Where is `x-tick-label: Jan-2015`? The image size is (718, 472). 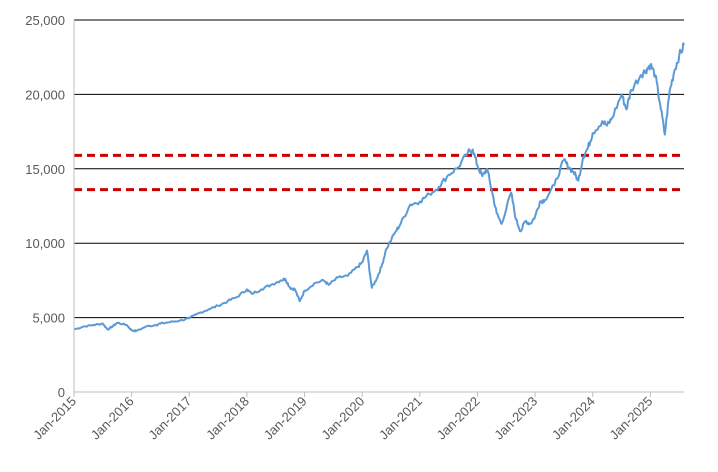
x-tick-label: Jan-2015 is located at coordinates (54, 418).